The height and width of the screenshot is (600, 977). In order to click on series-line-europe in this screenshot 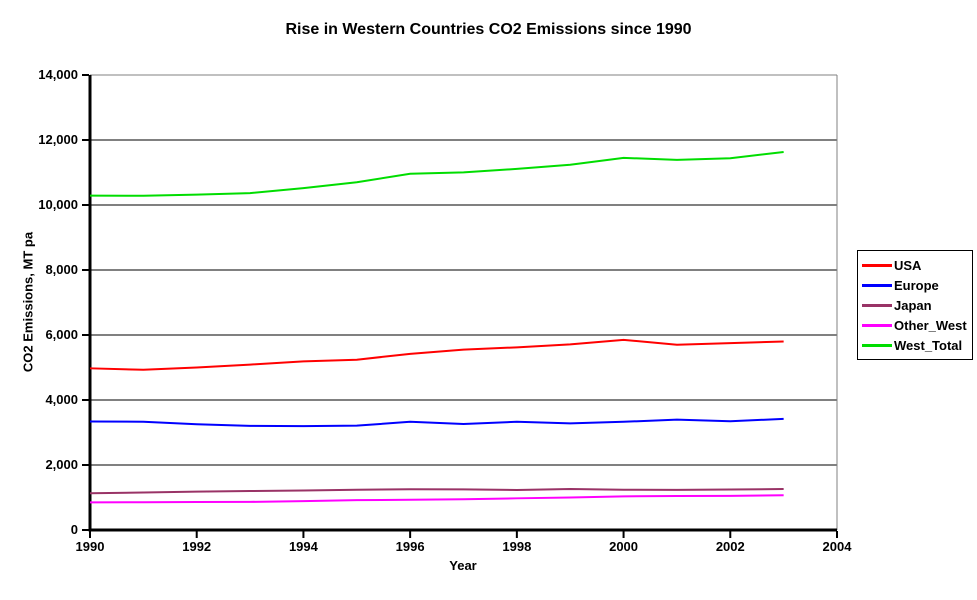, I will do `click(436, 422)`.